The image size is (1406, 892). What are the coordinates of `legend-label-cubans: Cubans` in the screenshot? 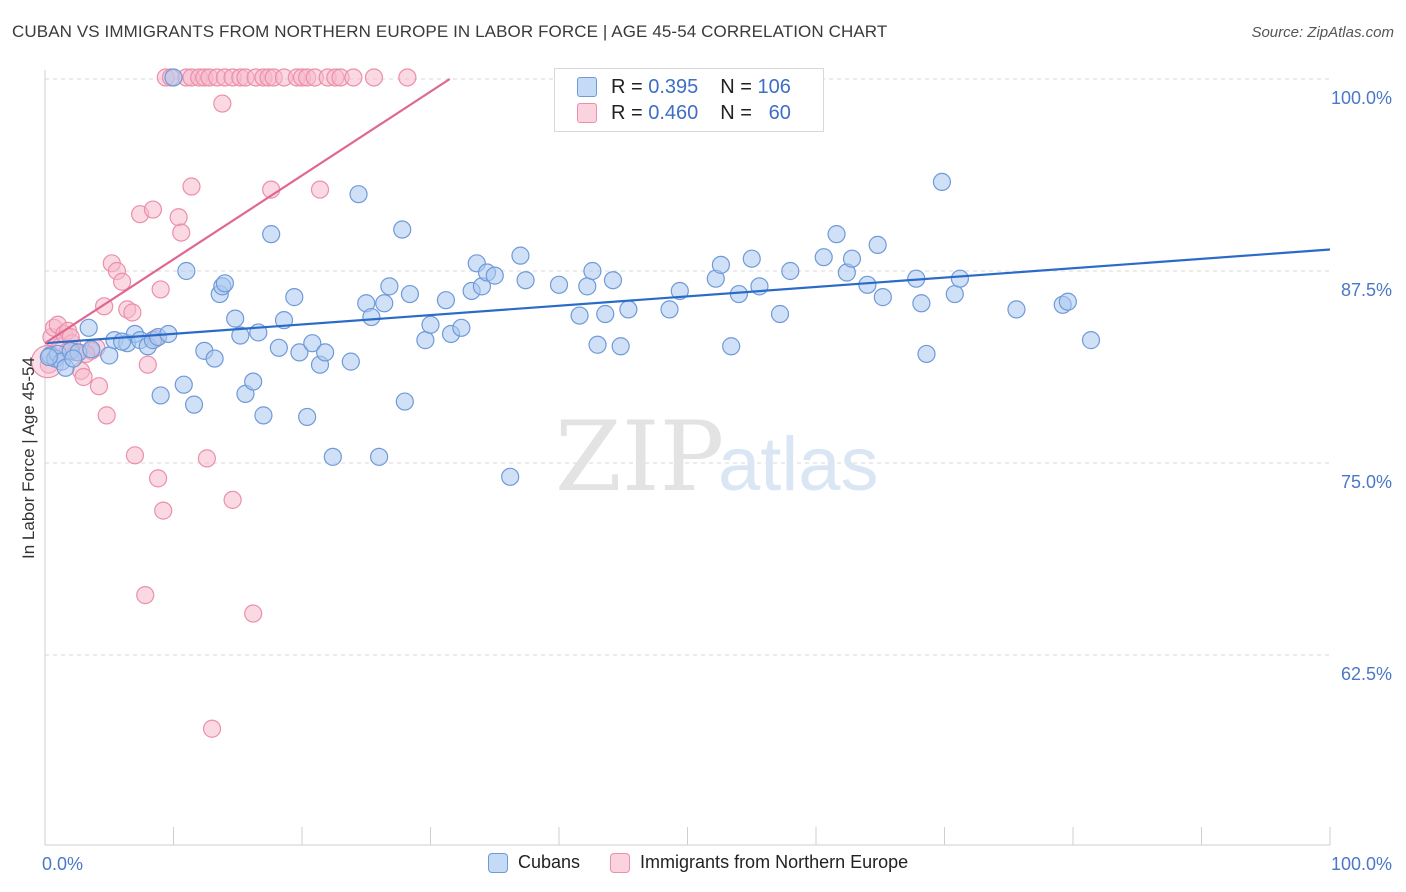 It's located at (549, 862).